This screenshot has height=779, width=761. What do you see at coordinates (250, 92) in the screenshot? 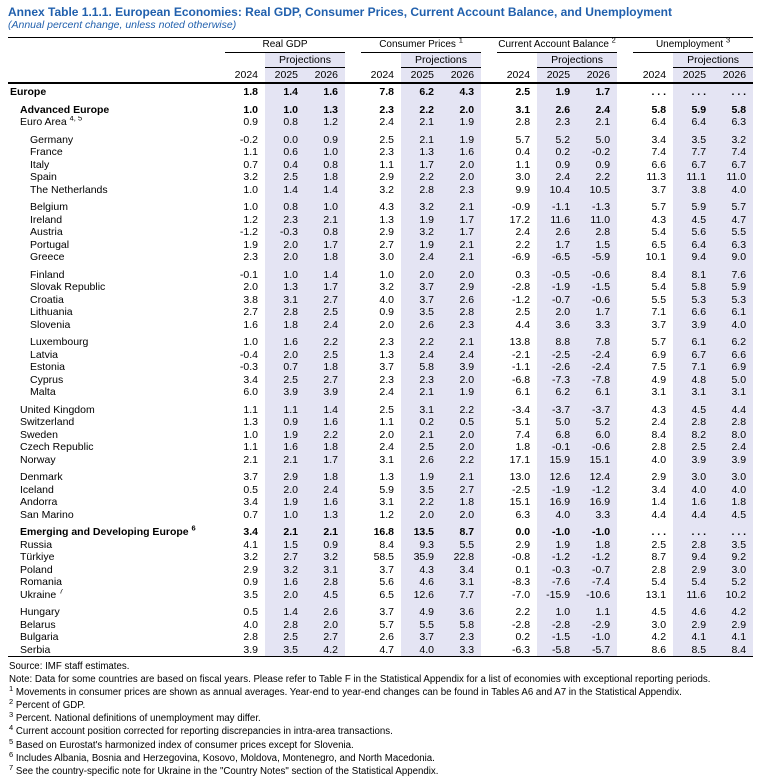
I see `value-cell: 1.8` at bounding box center [250, 92].